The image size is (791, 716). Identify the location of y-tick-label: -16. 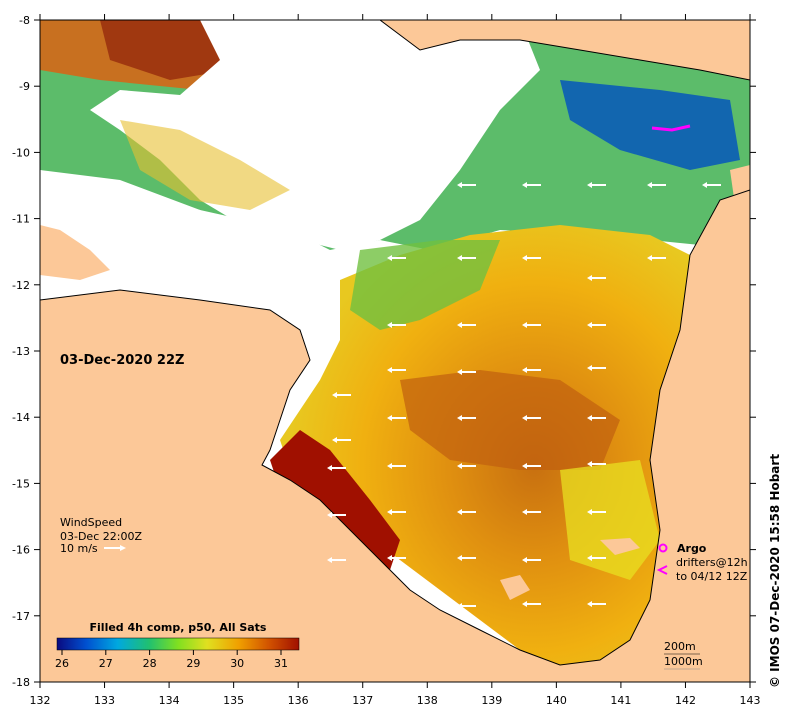
(21, 550).